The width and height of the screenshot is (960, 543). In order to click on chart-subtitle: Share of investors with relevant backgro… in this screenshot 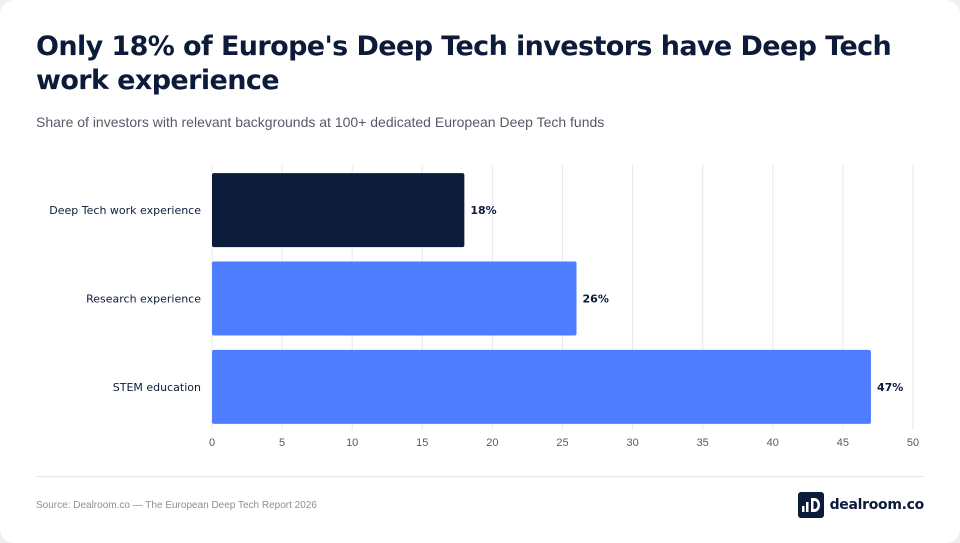, I will do `click(320, 122)`.